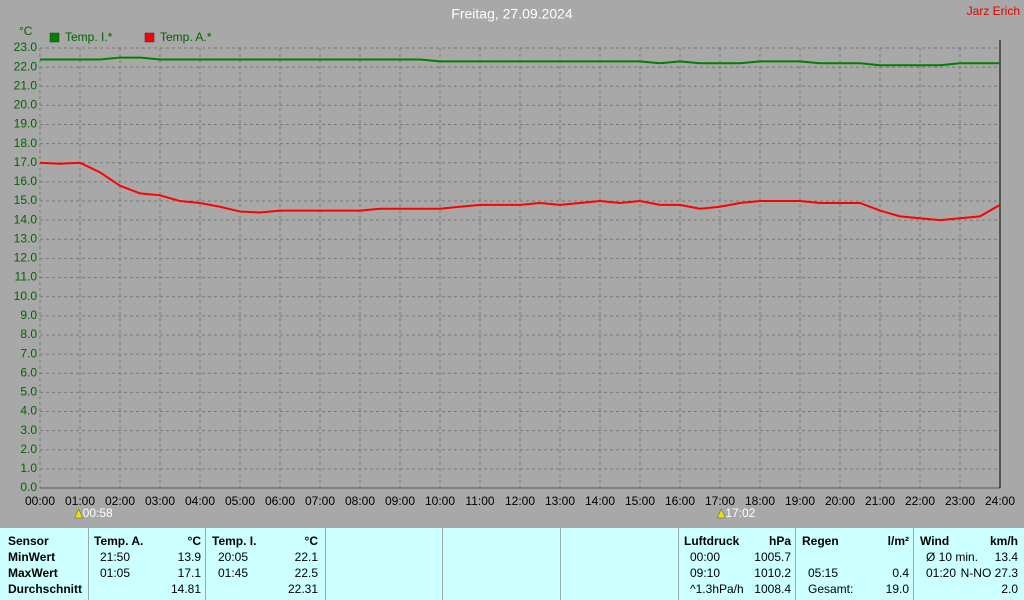 The height and width of the screenshot is (600, 1024). I want to click on x-tick-label: 02:00, so click(120, 501).